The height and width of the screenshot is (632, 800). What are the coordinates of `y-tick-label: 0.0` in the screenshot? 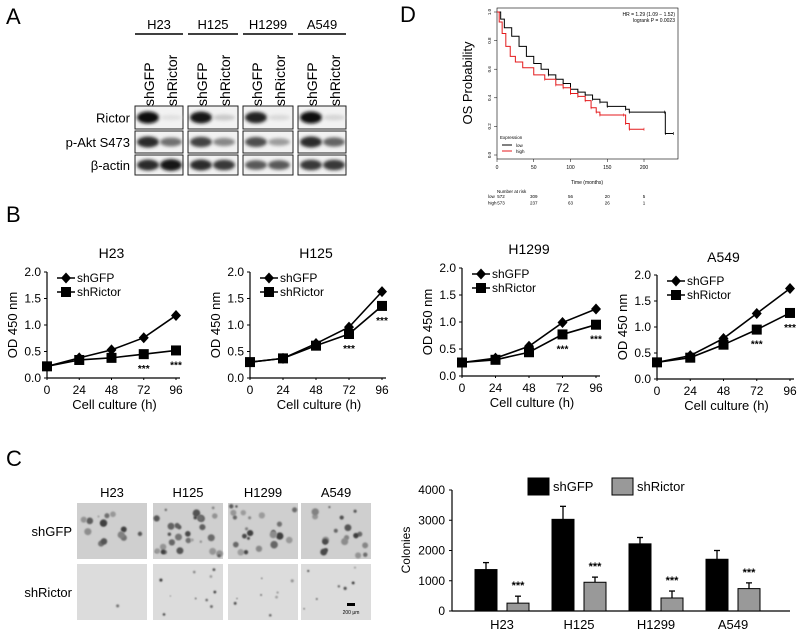 It's located at (447, 376).